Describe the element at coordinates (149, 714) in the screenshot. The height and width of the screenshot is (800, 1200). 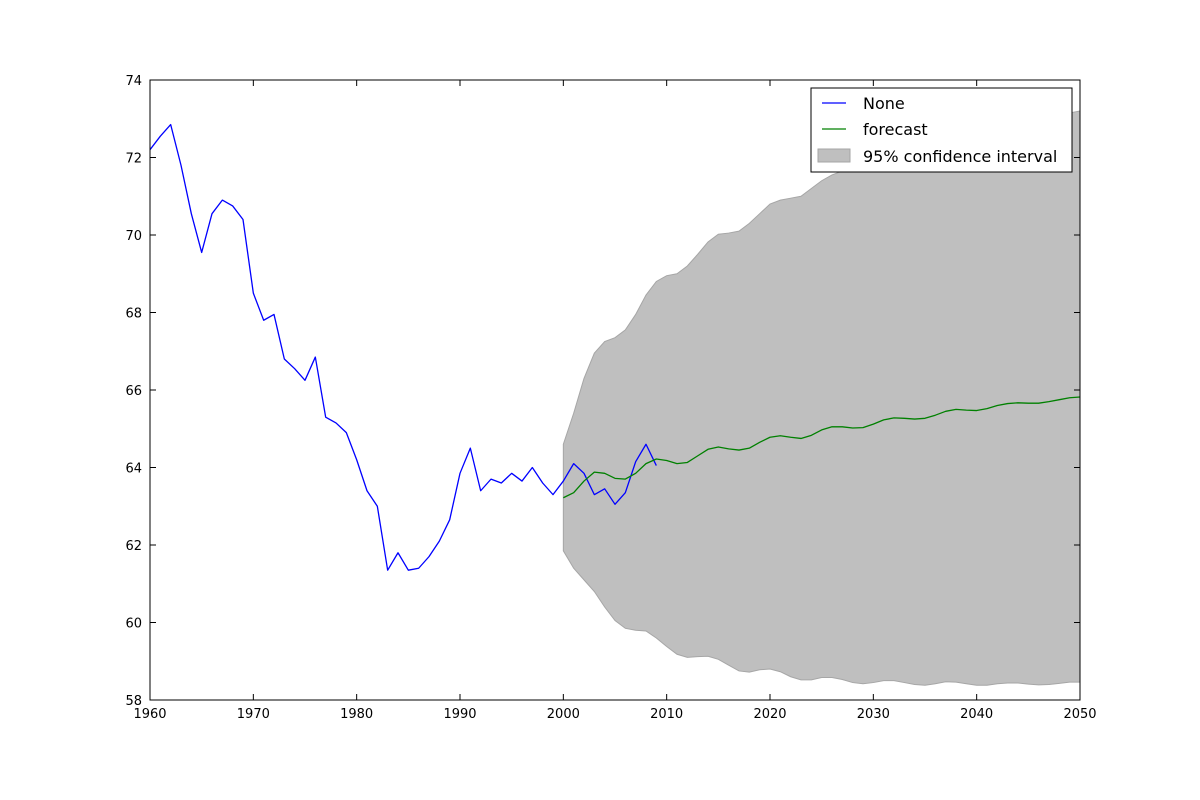
I see `x-tick-label: 1960` at that location.